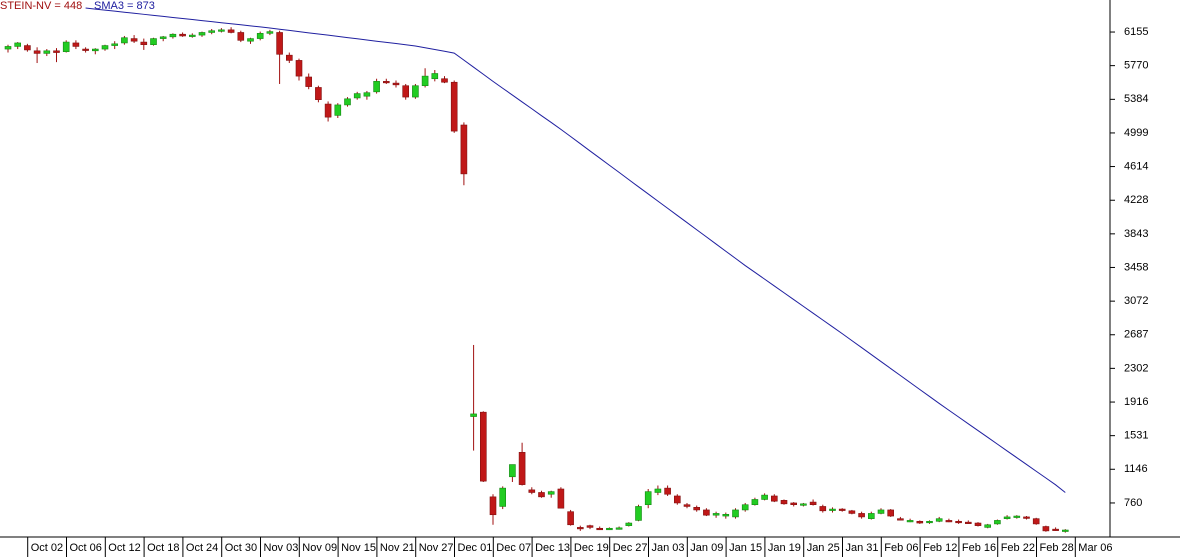  What do you see at coordinates (358, 548) in the screenshot?
I see `x-tick-label: Nov 15` at bounding box center [358, 548].